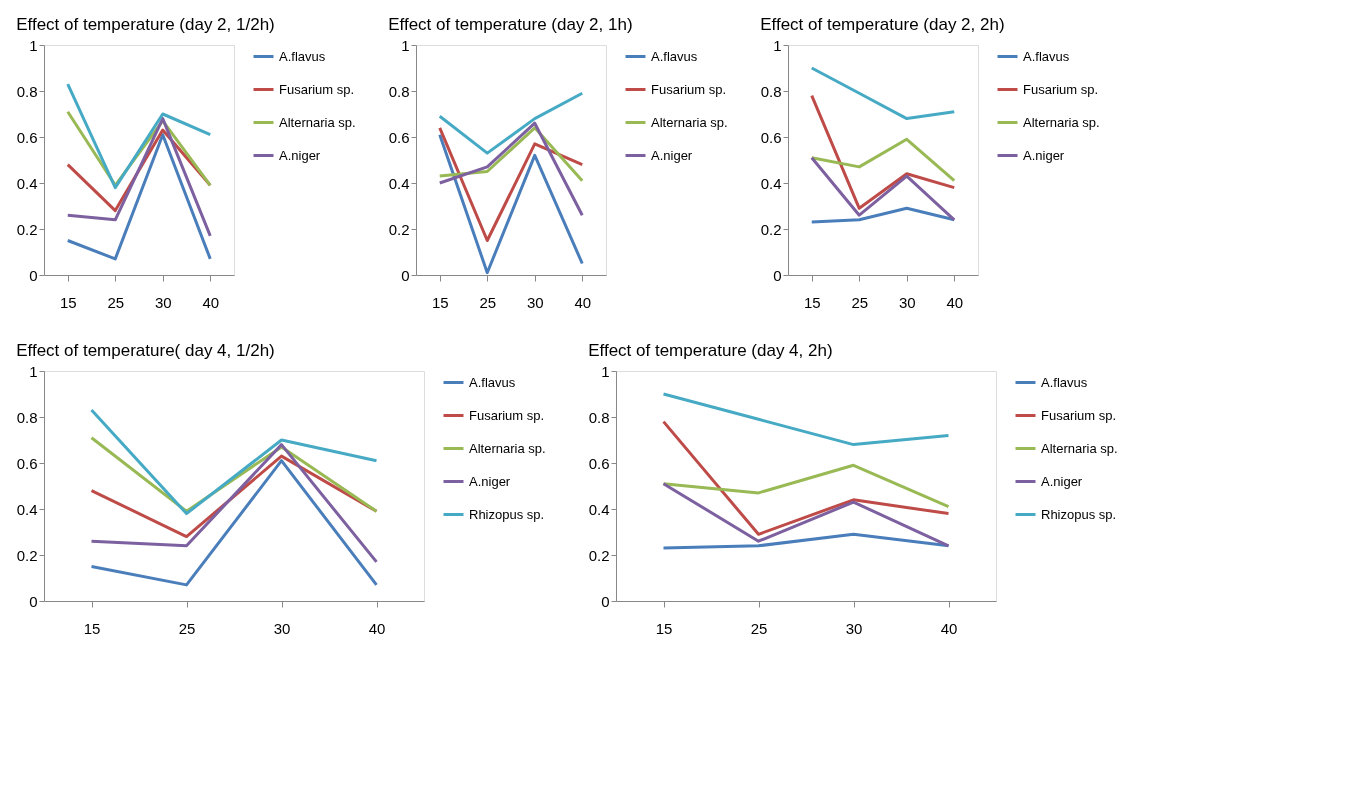 This screenshot has height=791, width=1357. Describe the element at coordinates (882, 24) in the screenshot. I see `chart-title: Effect of temperature (day 2, 2h)` at that location.